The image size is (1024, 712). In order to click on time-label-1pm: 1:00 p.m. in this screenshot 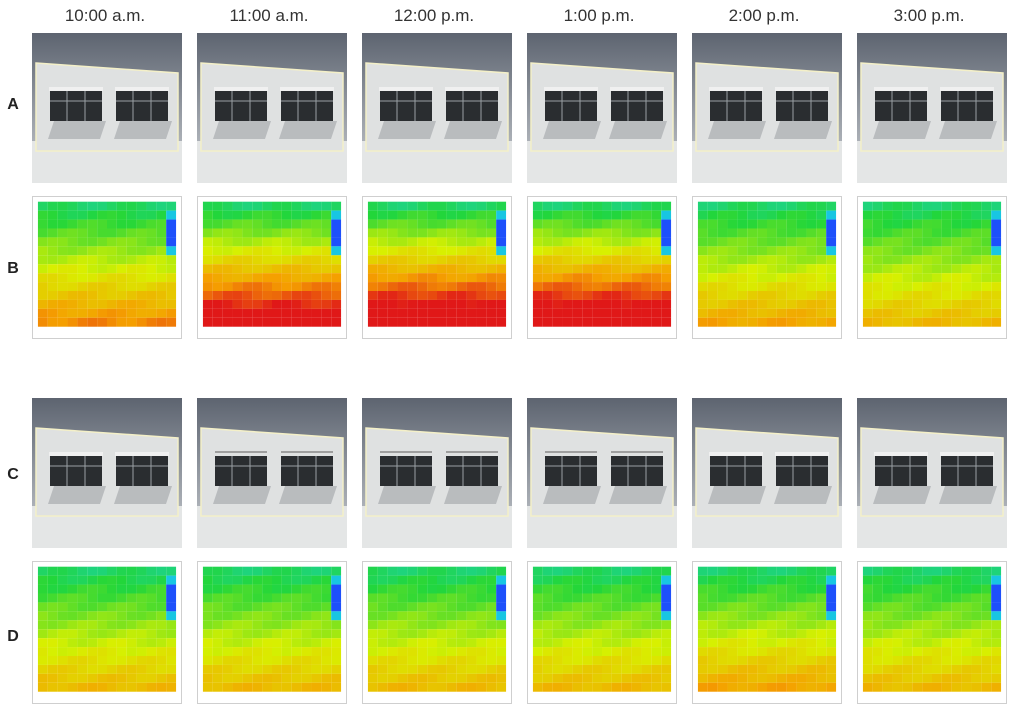, I will do `click(599, 15)`.